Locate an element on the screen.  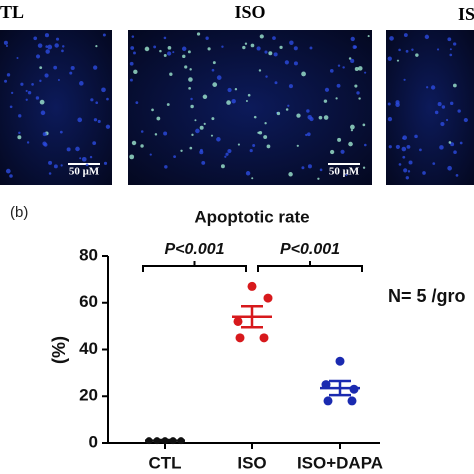
dot is located at coordinates (268, 298).